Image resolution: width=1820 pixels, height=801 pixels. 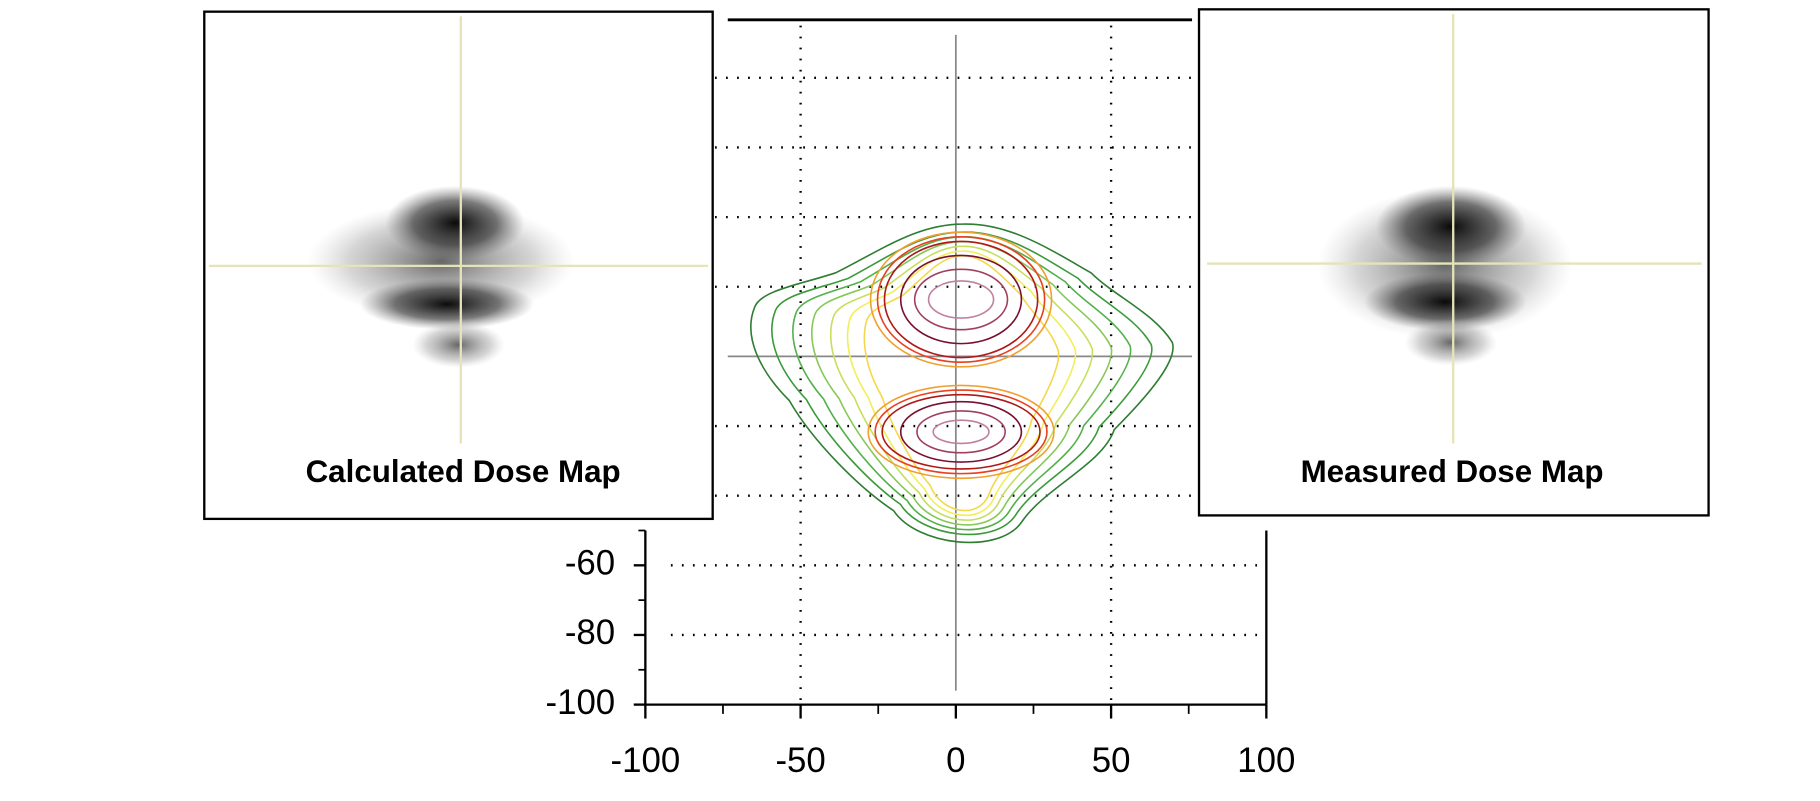 I want to click on x-tick-label: -100, so click(x=646, y=760).